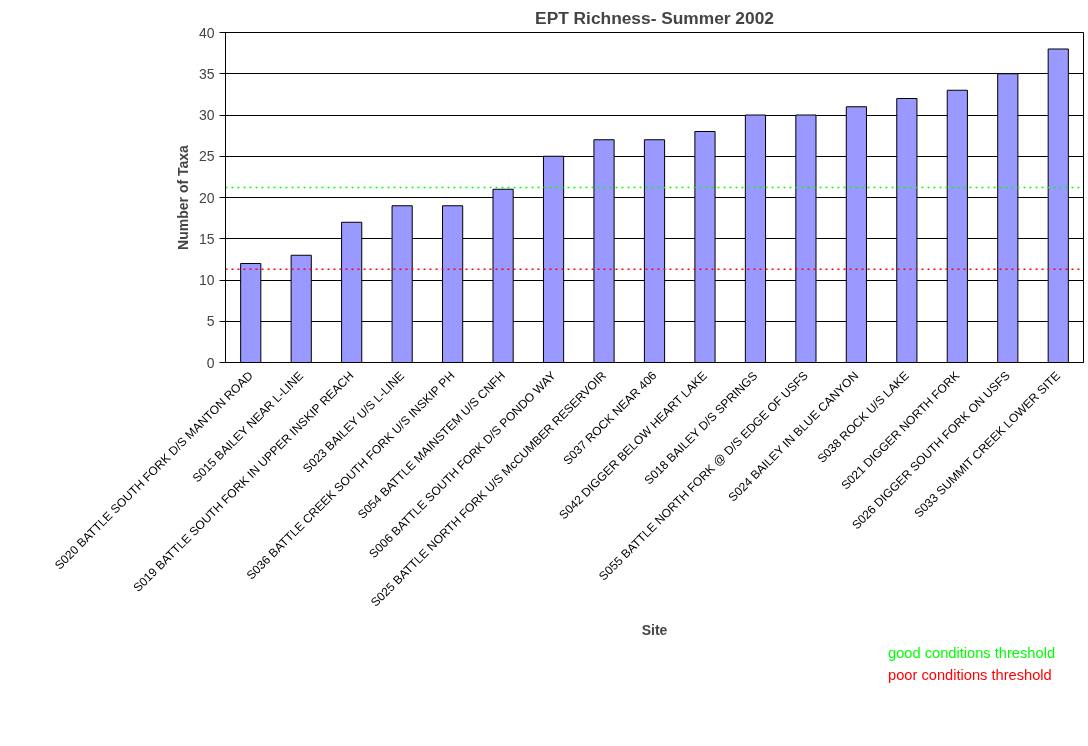 Image resolution: width=1088 pixels, height=746 pixels. Describe the element at coordinates (182, 197) in the screenshot. I see `y-axis-title: Number of Taxa` at that location.